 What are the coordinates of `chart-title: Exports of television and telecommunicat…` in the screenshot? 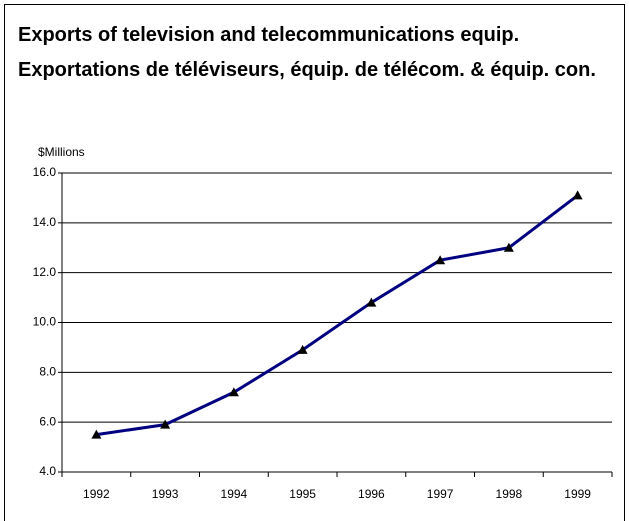 It's located at (269, 35).